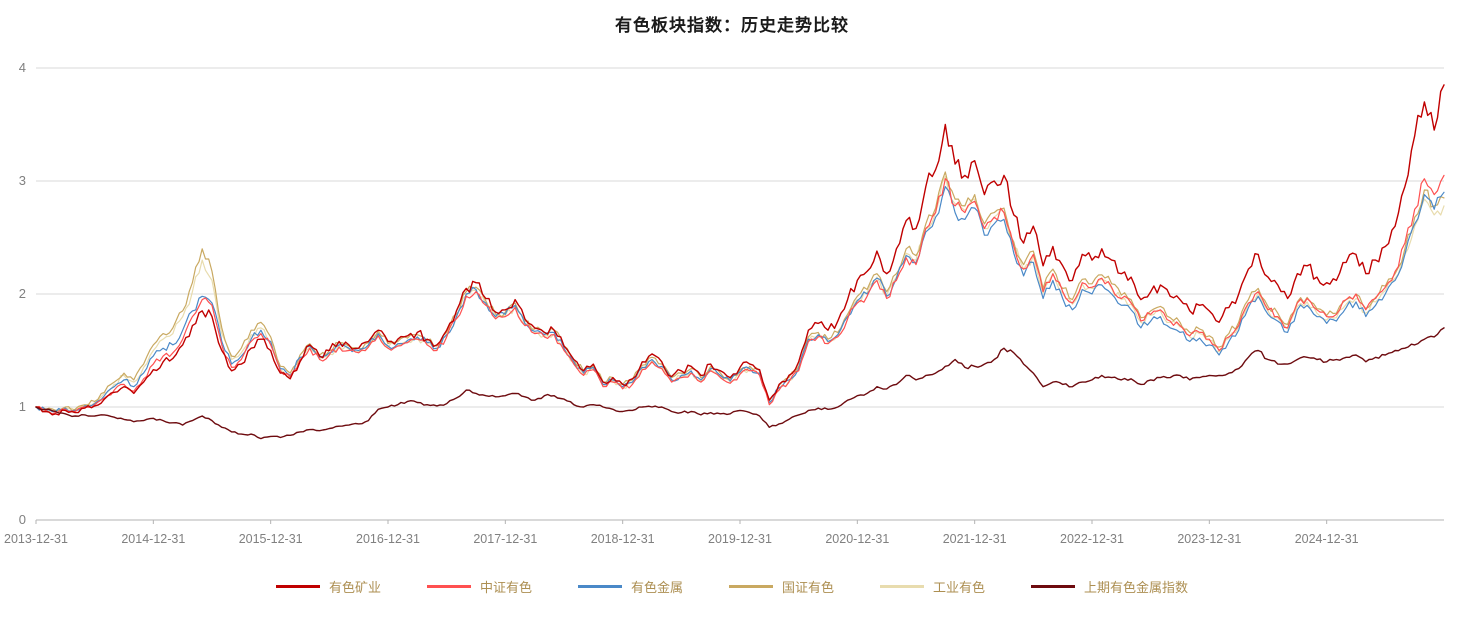  I want to click on legend-item-industrial-nonferrous: 工业有色, so click(932, 586).